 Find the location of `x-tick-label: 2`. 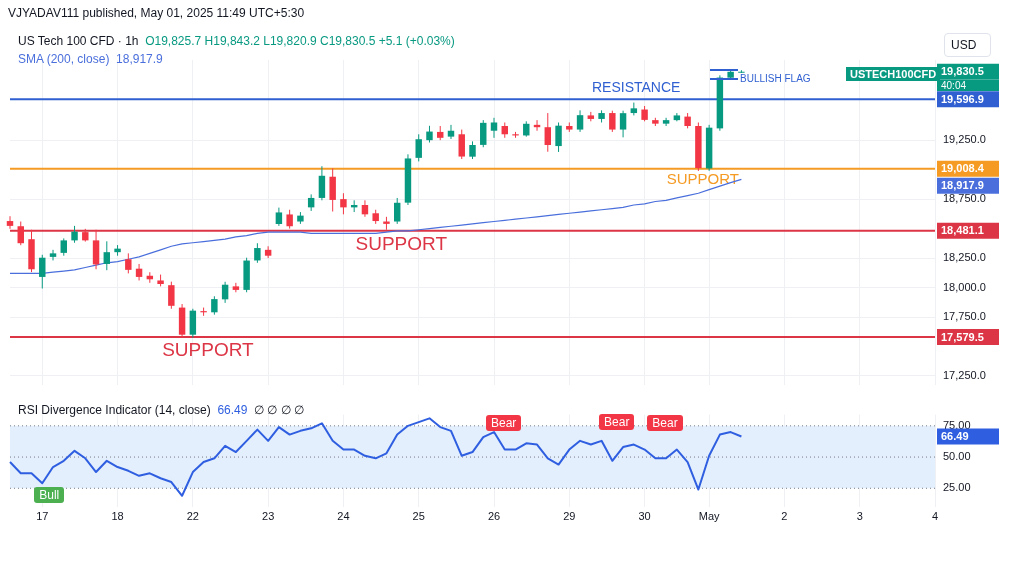

x-tick-label: 2 is located at coordinates (784, 515).